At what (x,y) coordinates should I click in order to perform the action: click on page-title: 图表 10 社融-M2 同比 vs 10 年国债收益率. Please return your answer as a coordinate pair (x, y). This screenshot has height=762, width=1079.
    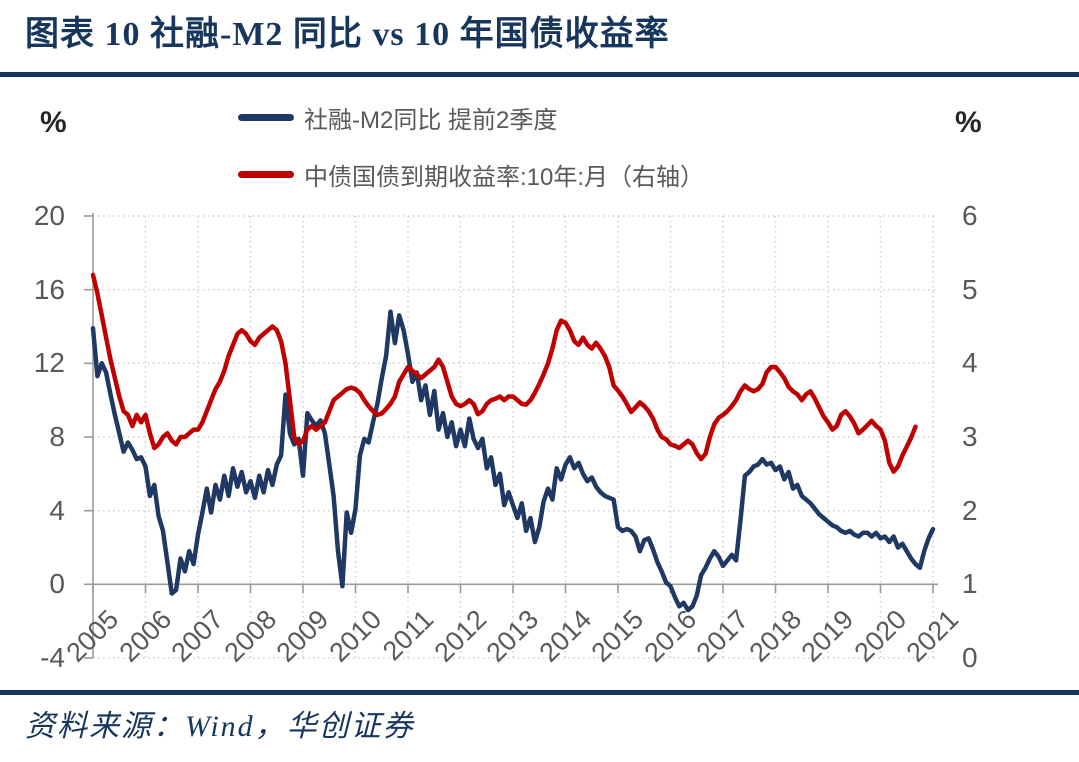
    Looking at the image, I should click on (347, 34).